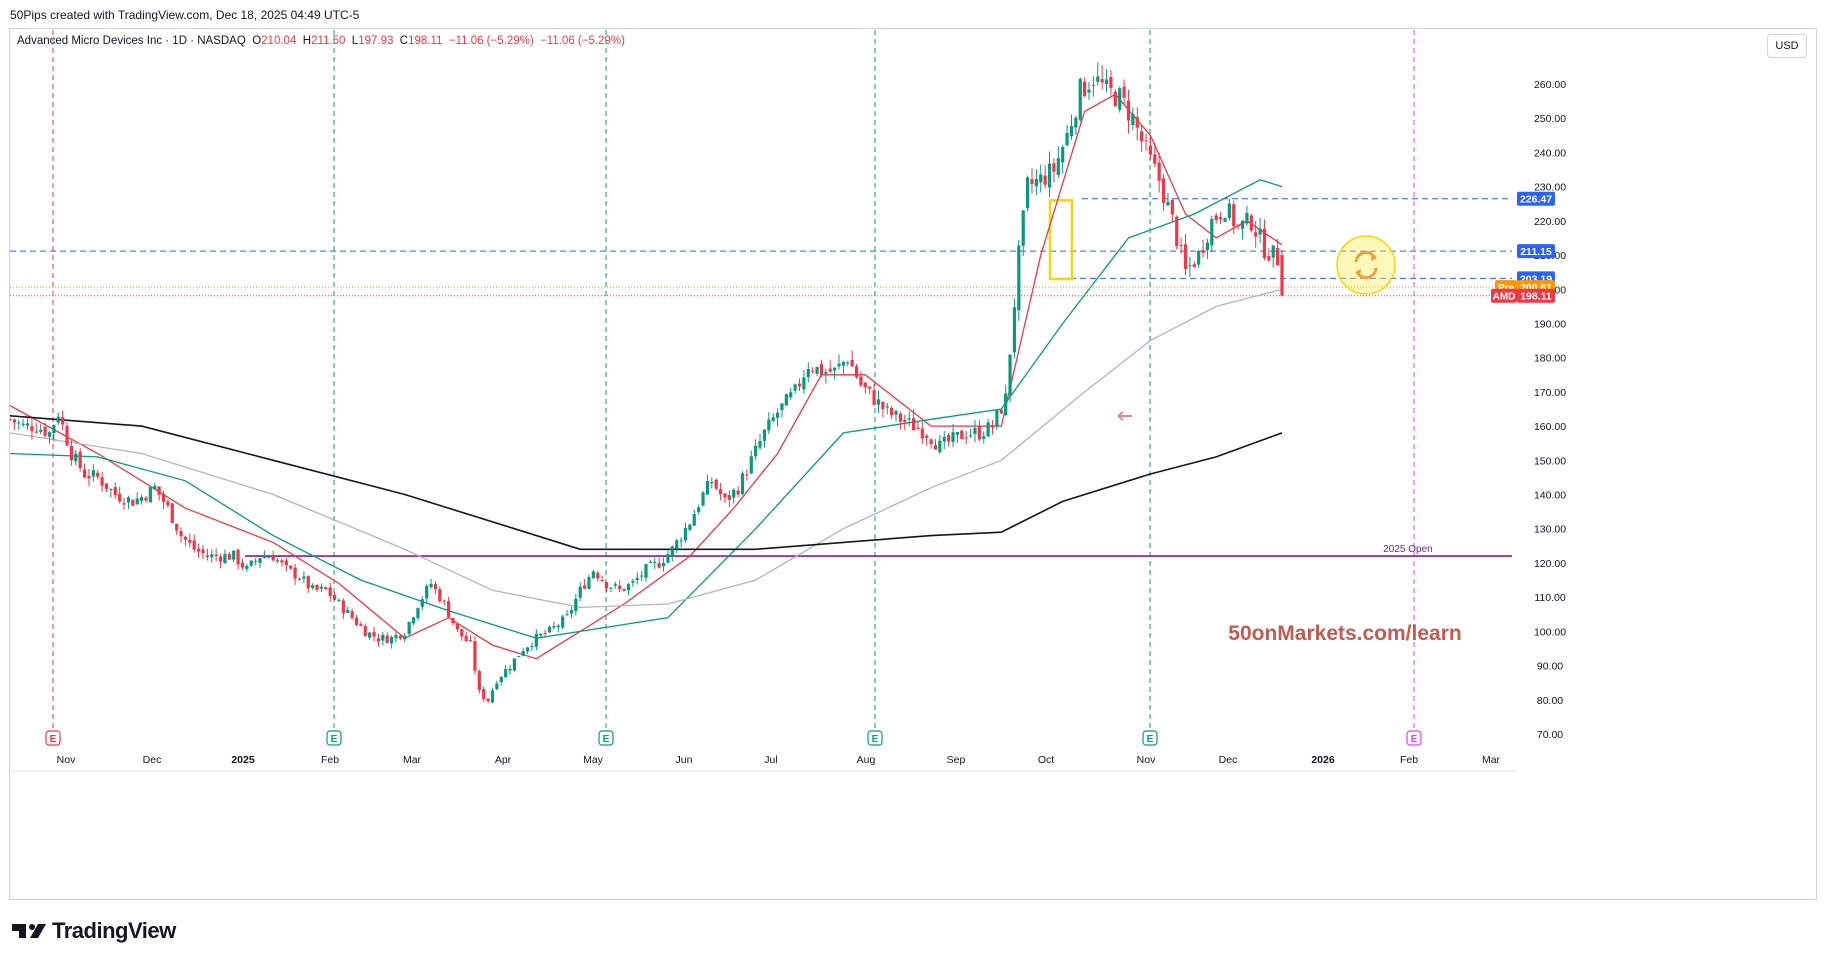  I want to click on time-axis-label: 2025, so click(243, 760).